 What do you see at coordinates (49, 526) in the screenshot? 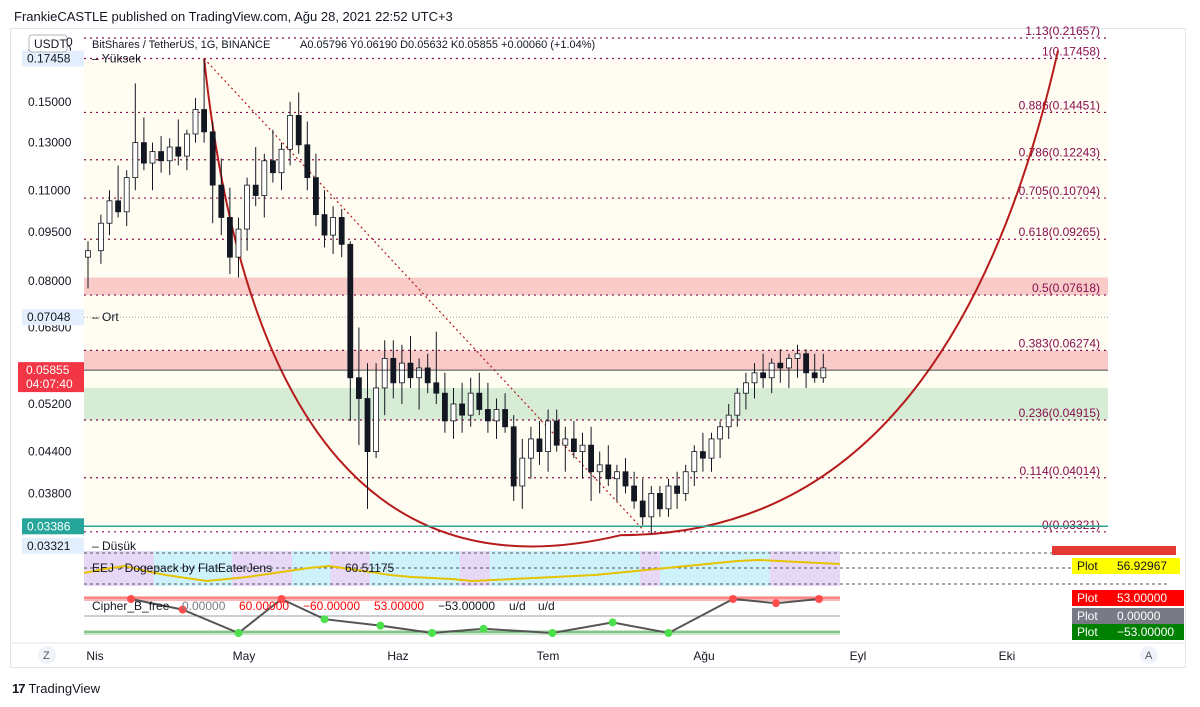
I see `price-tag-value-2: 0.03386` at bounding box center [49, 526].